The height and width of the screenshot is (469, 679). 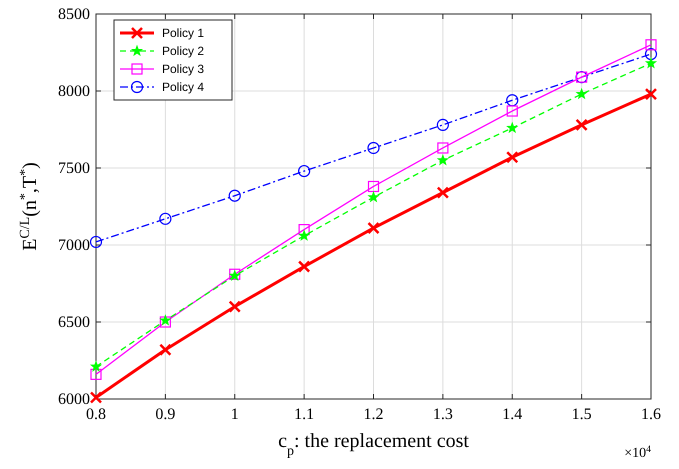 What do you see at coordinates (96, 414) in the screenshot?
I see `x-tick-label: 0.8` at bounding box center [96, 414].